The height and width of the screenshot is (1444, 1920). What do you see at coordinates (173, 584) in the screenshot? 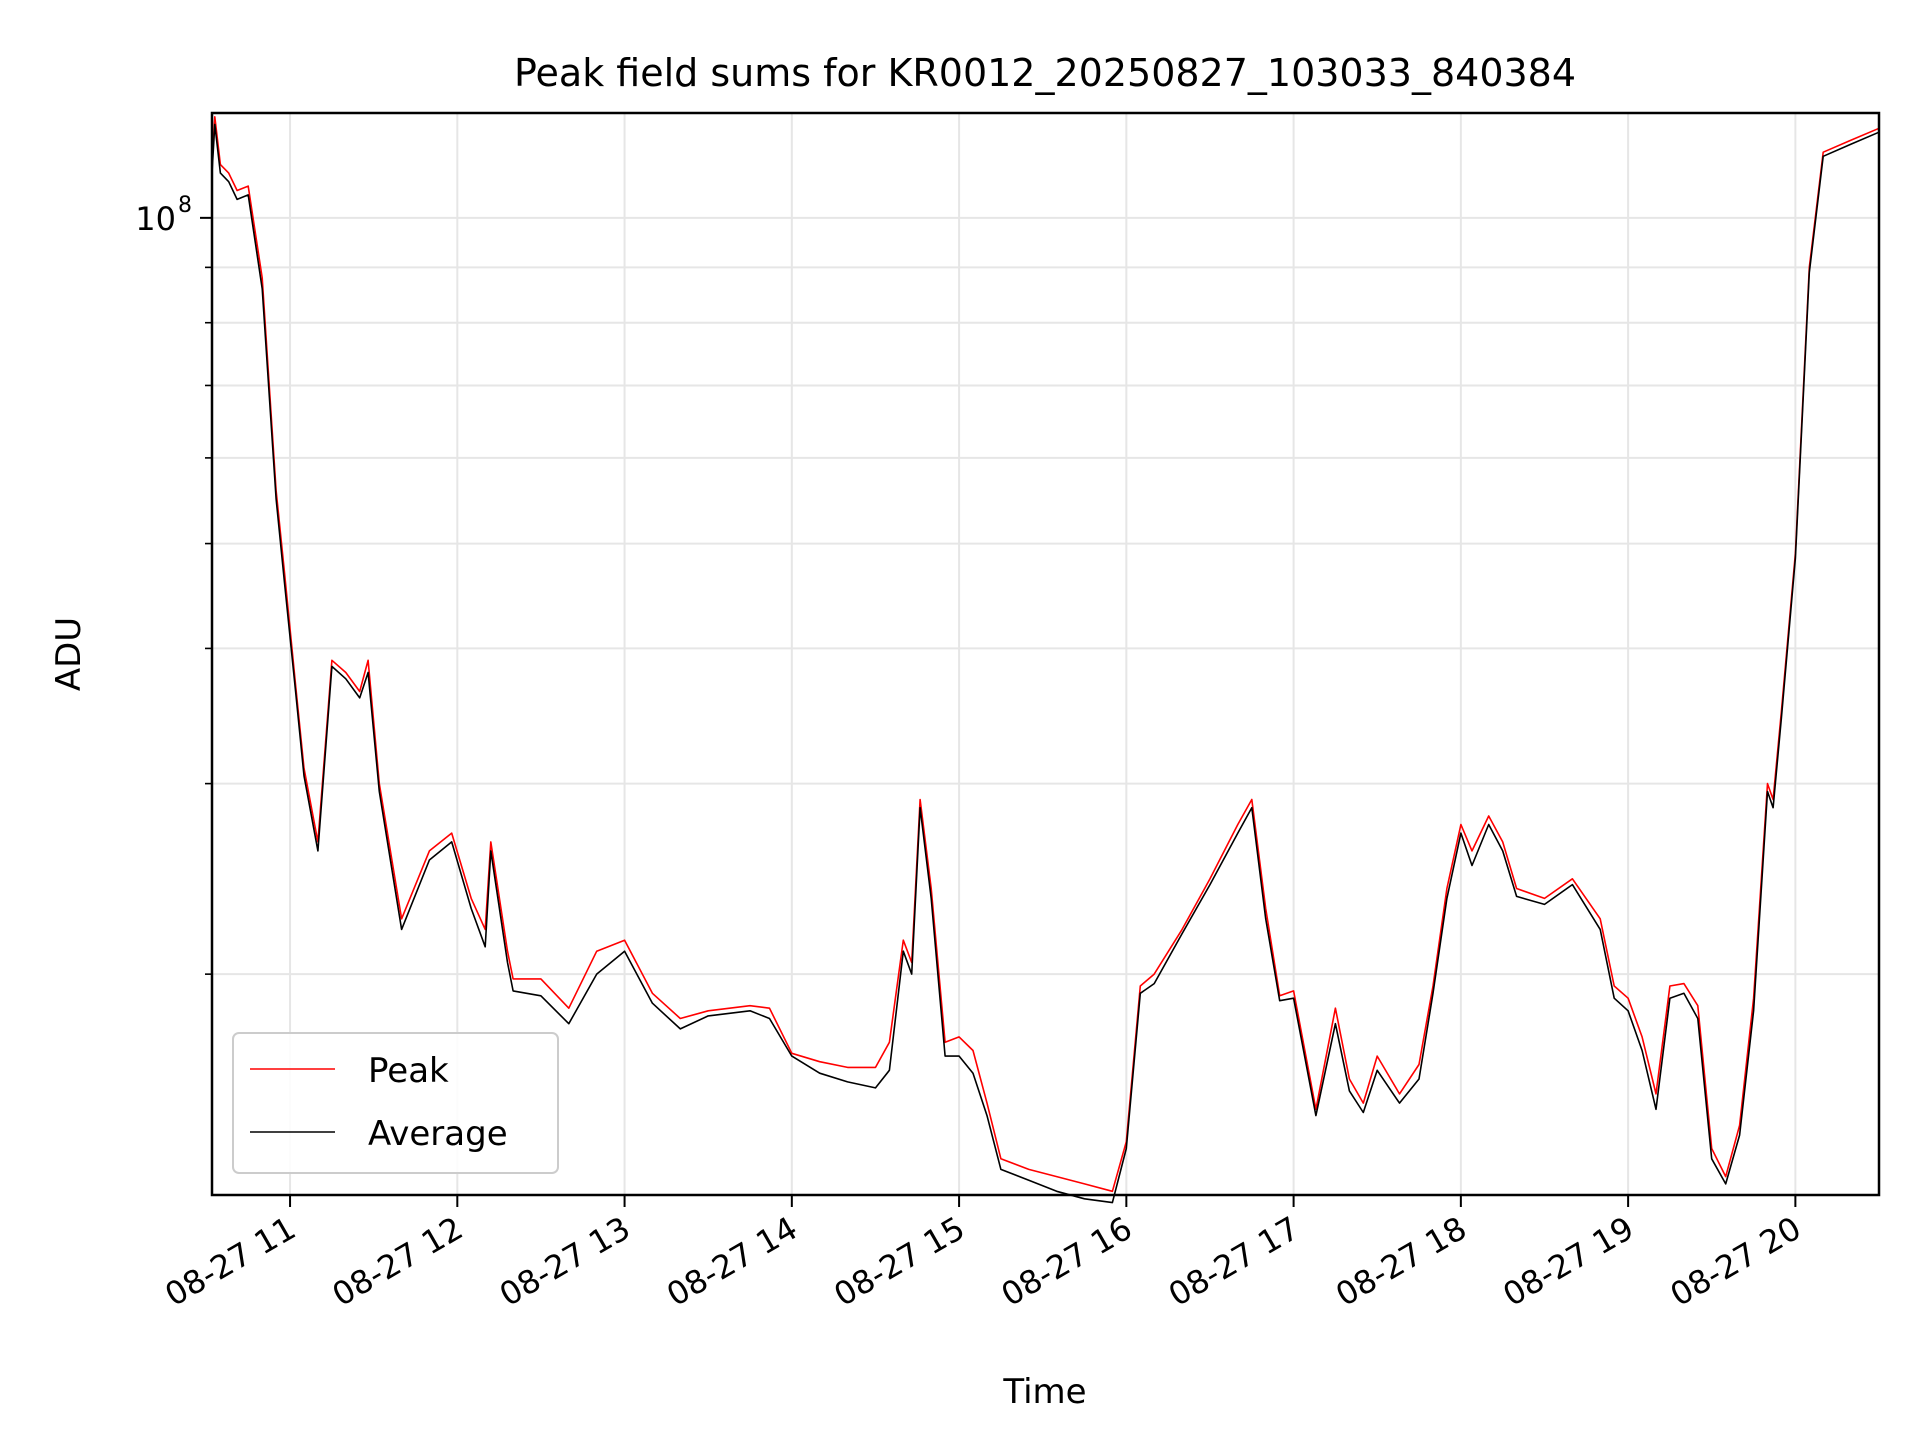
I see `y-axis: 10 8` at bounding box center [173, 584].